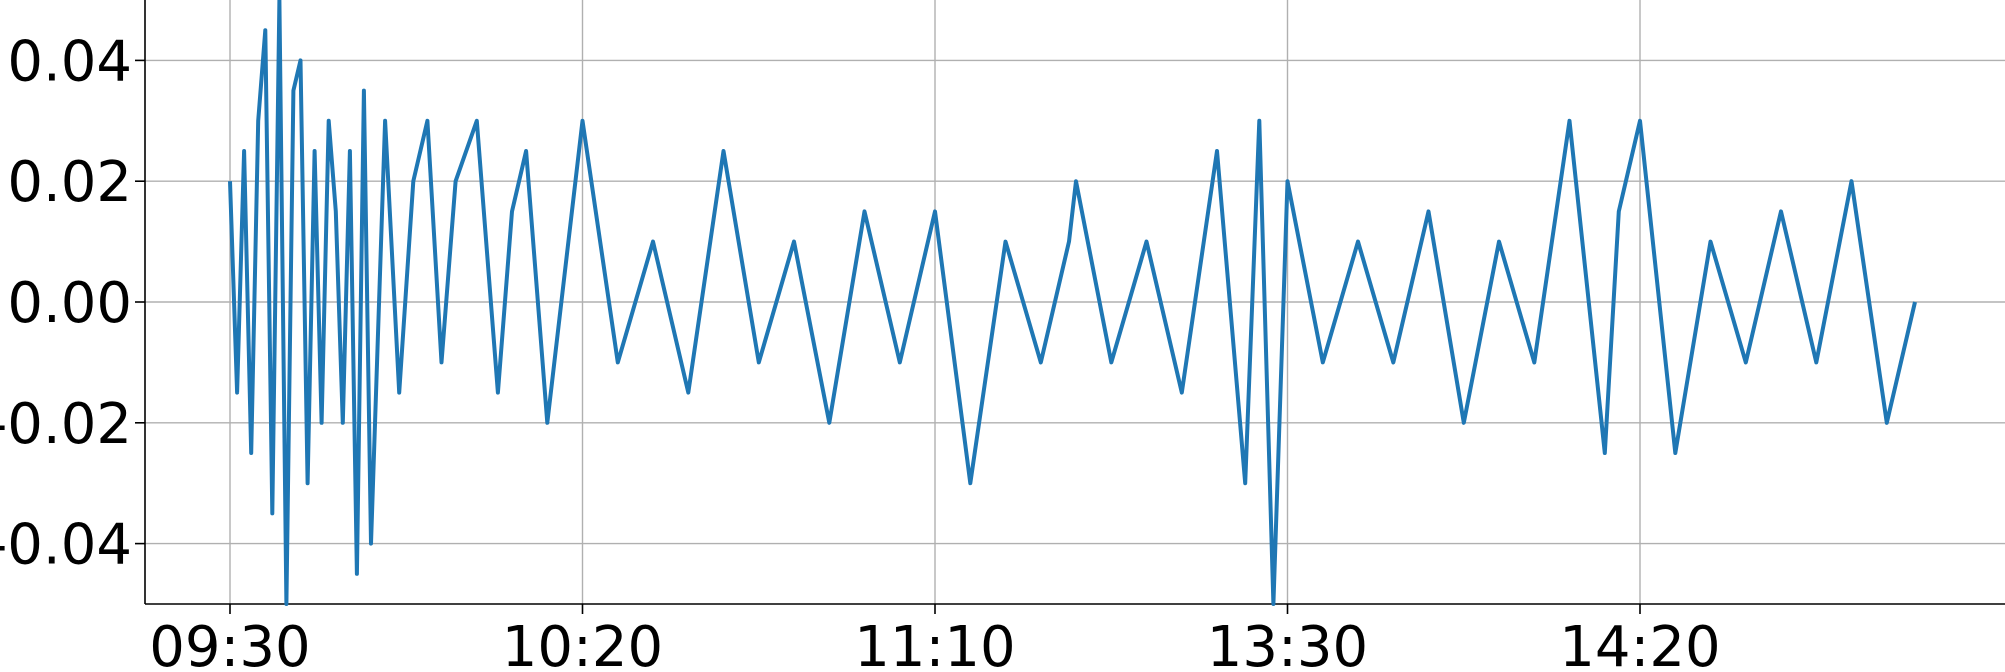  I want to click on x-tick-label: 09:30, so click(229, 643).